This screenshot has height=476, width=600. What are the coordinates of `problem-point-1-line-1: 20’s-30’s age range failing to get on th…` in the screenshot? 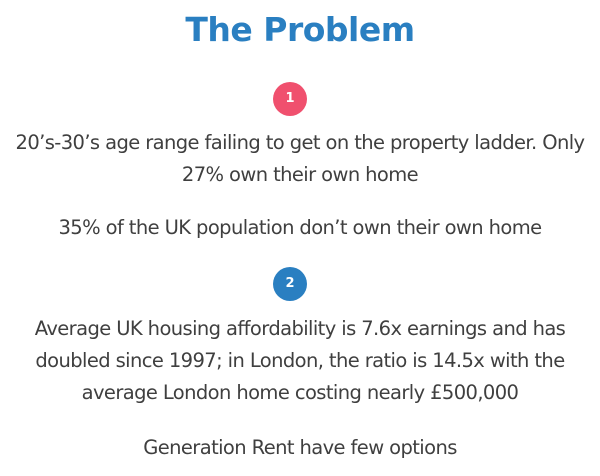 It's located at (300, 142).